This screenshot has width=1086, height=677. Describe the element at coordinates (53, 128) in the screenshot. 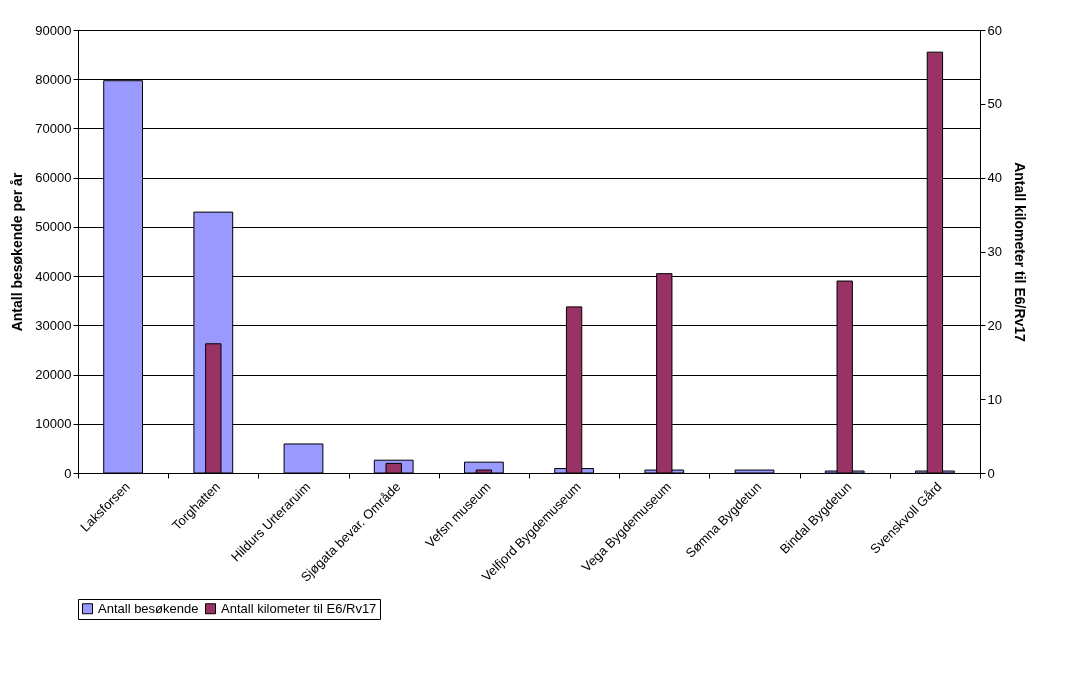

I see `y-tick-label: 70000` at that location.